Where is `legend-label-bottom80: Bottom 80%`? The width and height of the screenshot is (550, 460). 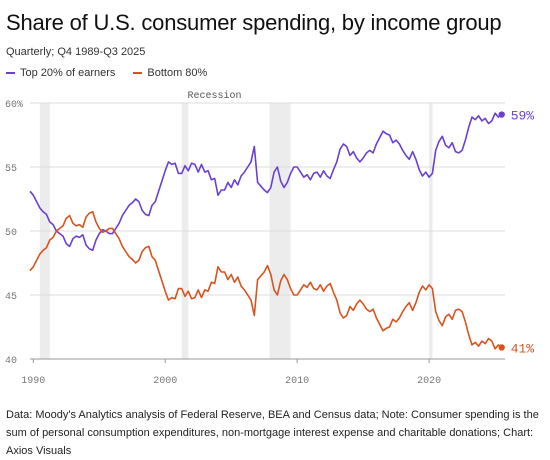 legend-label-bottom80: Bottom 80% is located at coordinates (177, 73).